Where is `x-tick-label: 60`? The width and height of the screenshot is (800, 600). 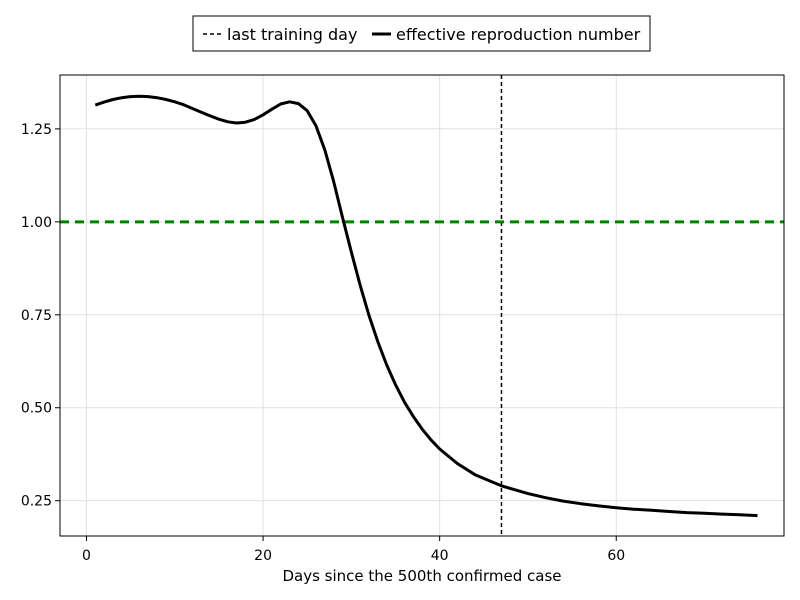 x-tick-label: 60 is located at coordinates (616, 556).